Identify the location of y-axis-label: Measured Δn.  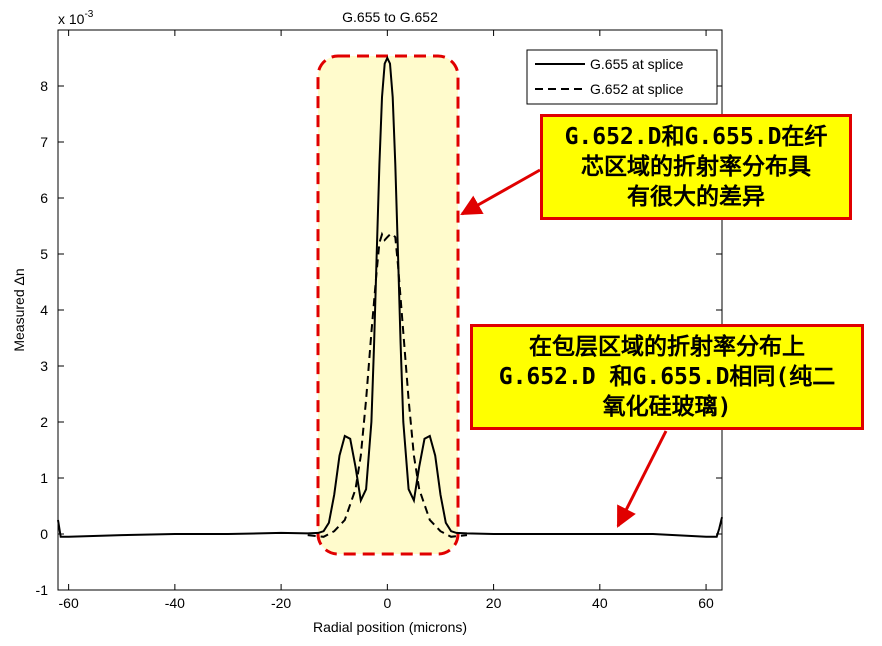
(19, 309).